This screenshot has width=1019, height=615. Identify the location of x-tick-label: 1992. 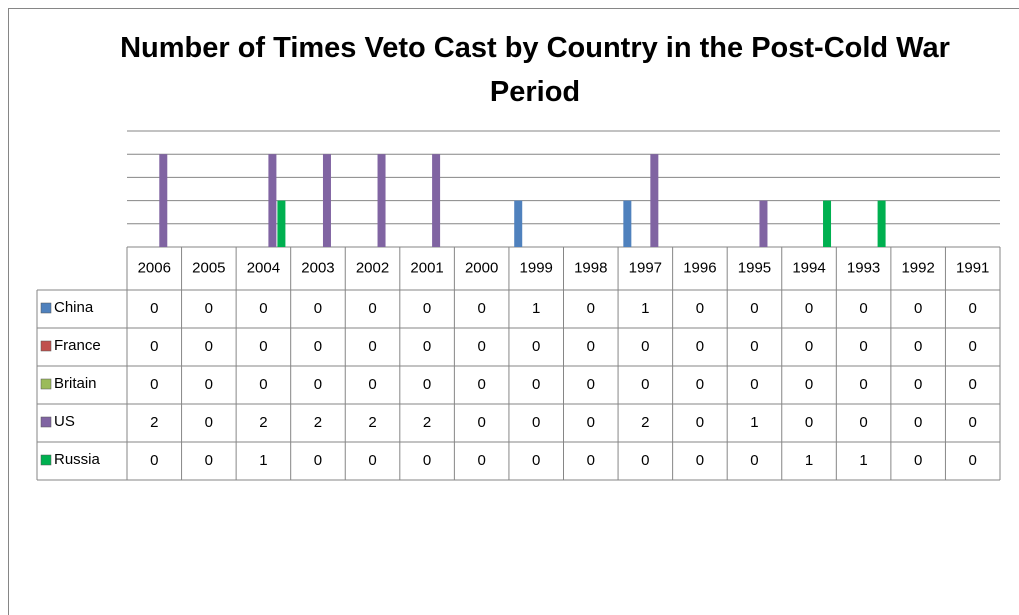
(917, 267).